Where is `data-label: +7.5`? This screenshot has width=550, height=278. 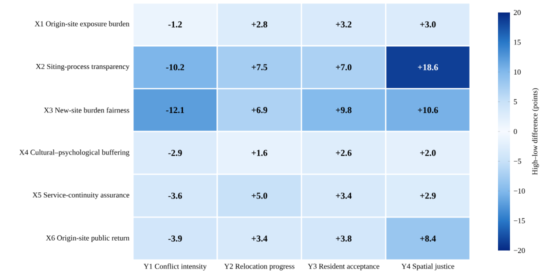 data-label: +7.5 is located at coordinates (260, 67).